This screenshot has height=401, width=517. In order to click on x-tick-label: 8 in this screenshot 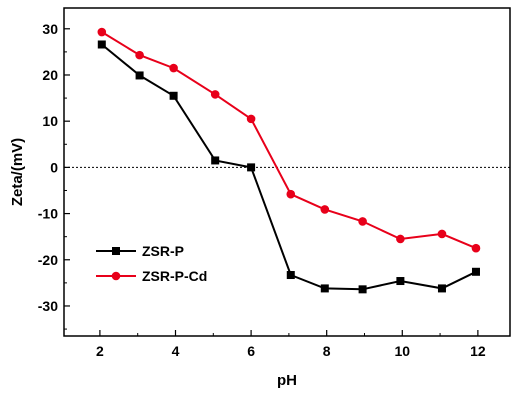, I will do `click(327, 351)`.